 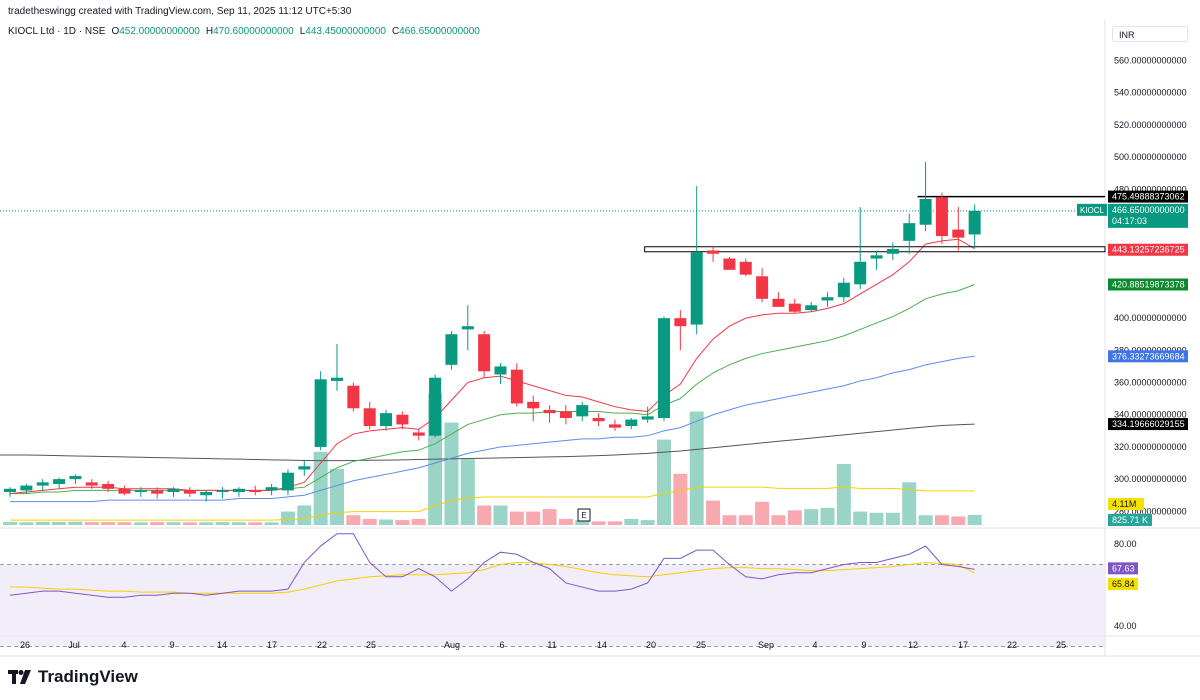 I want to click on symbol-tag-text: KIOCL, so click(x=1092, y=210).